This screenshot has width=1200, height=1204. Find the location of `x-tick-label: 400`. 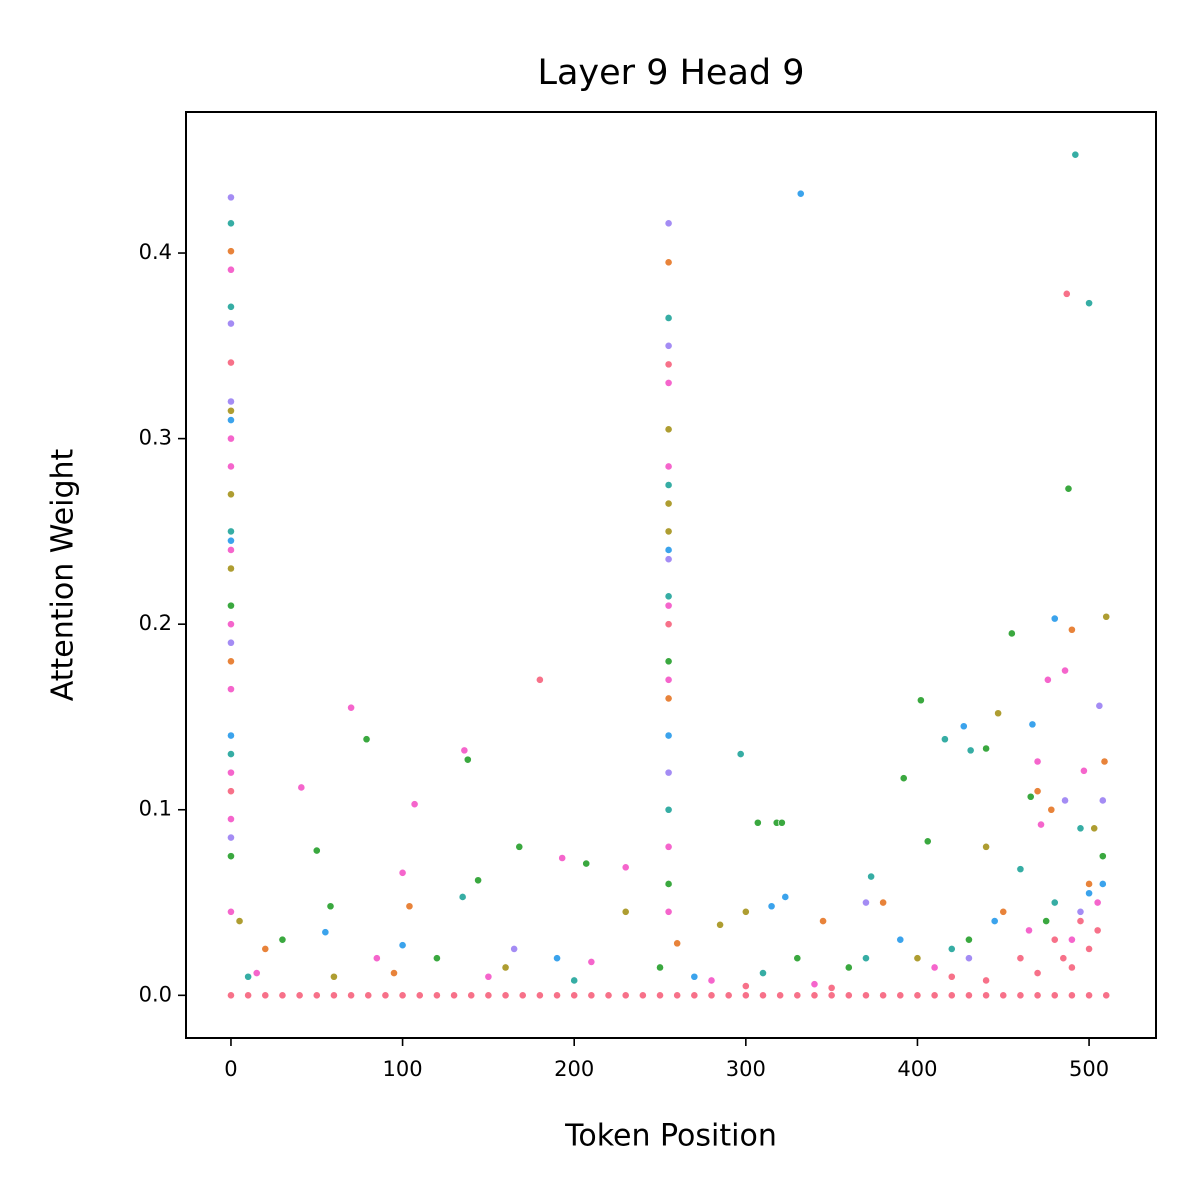

x-tick-label: 400 is located at coordinates (917, 1069).